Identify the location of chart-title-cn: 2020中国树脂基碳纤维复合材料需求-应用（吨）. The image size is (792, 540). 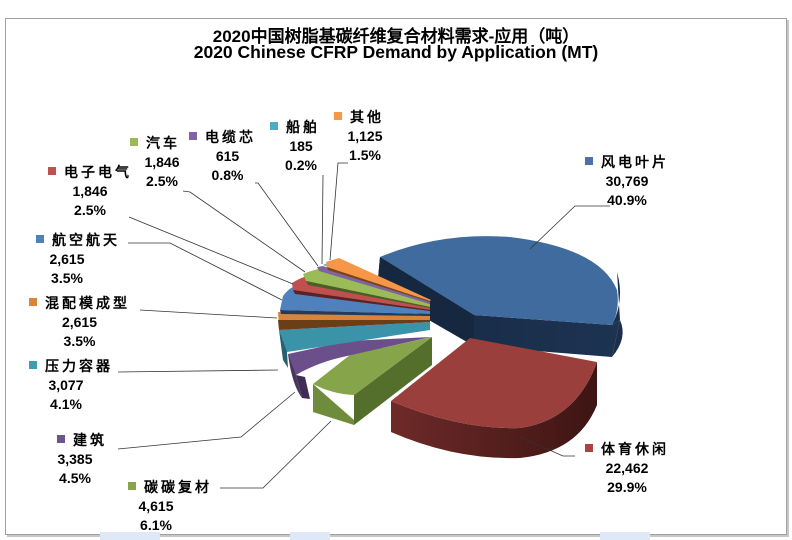
(396, 36).